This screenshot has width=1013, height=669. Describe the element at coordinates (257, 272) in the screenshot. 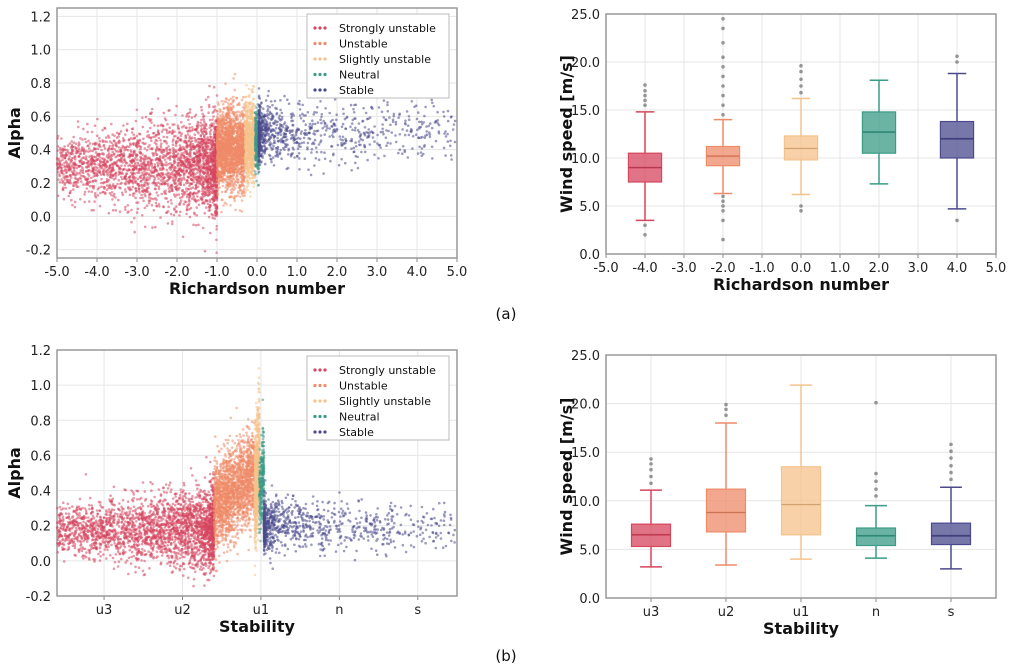

I see `x-tick-label: 0.0` at that location.